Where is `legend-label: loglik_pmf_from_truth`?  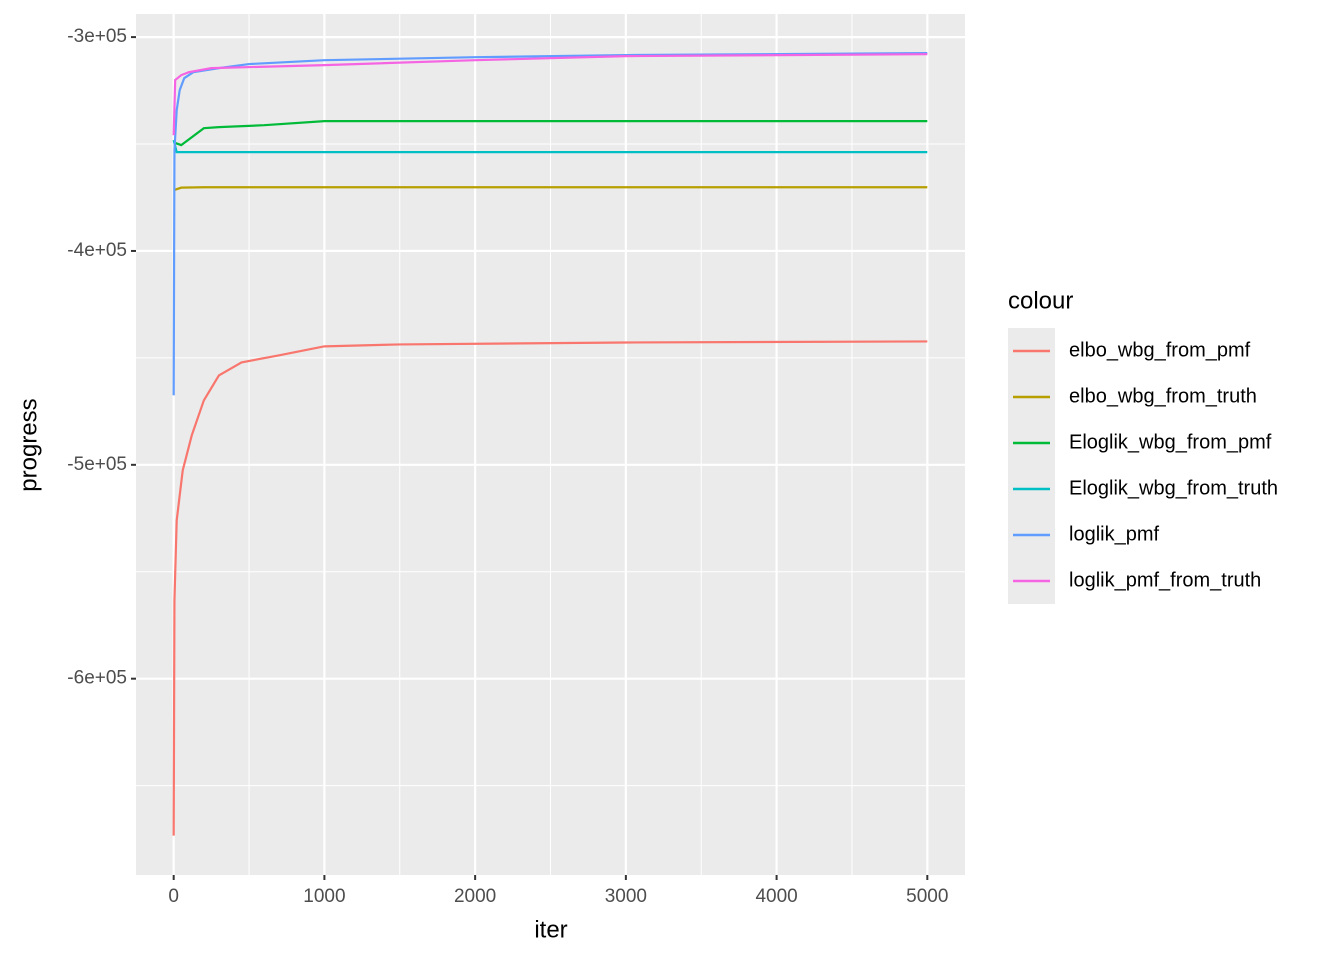 legend-label: loglik_pmf_from_truth is located at coordinates (1165, 580).